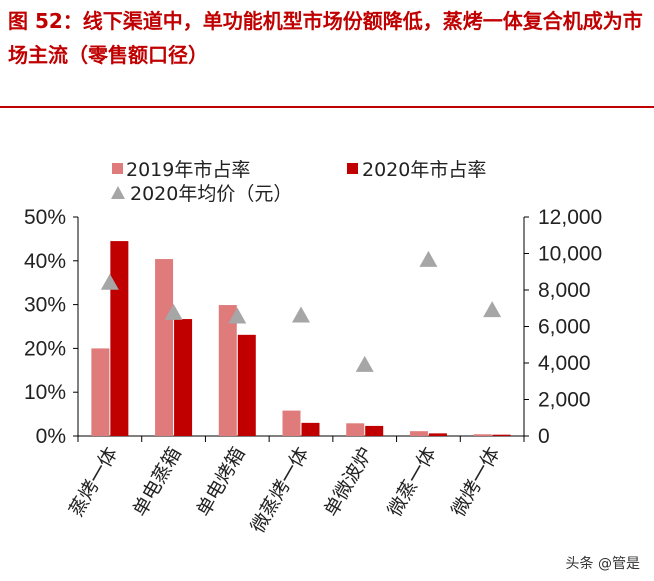 This screenshot has height=581, width=654. I want to click on right-tick-label: 4,000, so click(564, 363).